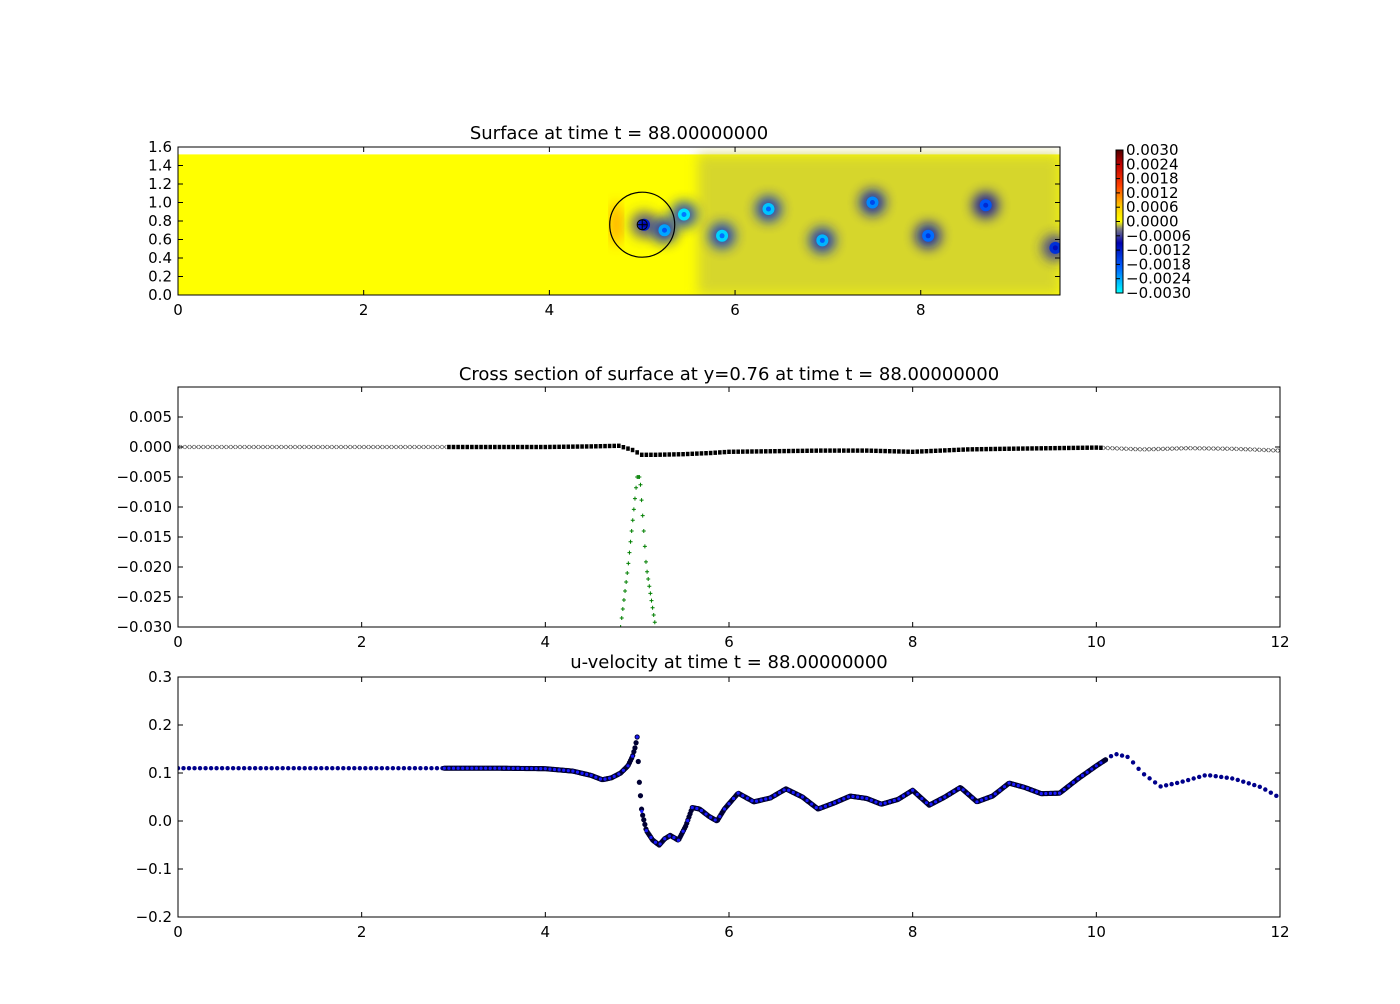 This screenshot has height=1004, width=1400. Describe the element at coordinates (362, 932) in the screenshot. I see `u-velocity-xtick-label: 2` at that location.